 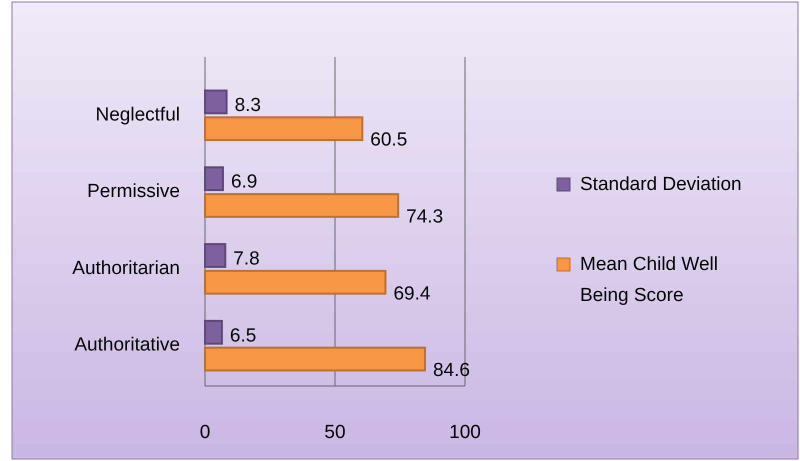 What do you see at coordinates (335, 432) in the screenshot?
I see `x-tick-label: 50` at bounding box center [335, 432].